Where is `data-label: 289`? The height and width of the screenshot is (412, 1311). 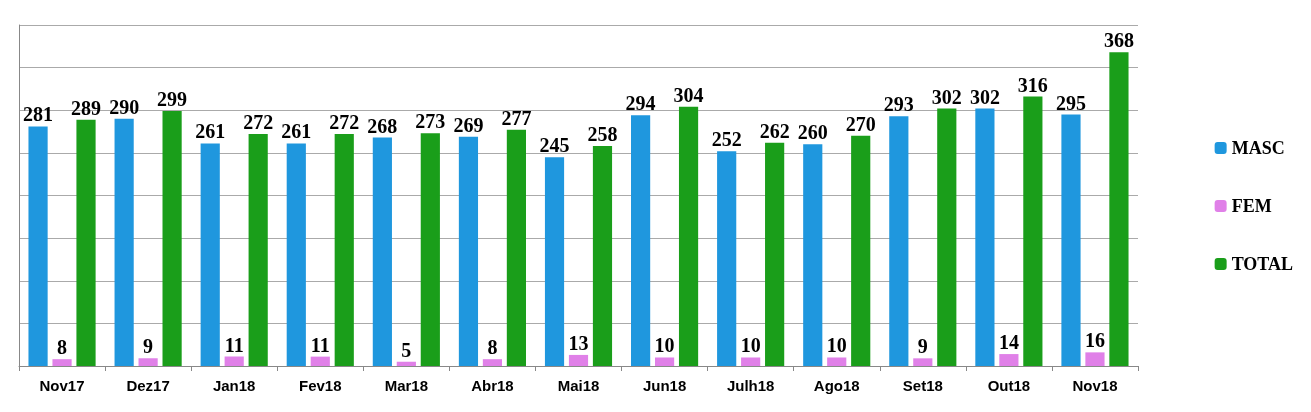
data-label: 289 is located at coordinates (86, 107).